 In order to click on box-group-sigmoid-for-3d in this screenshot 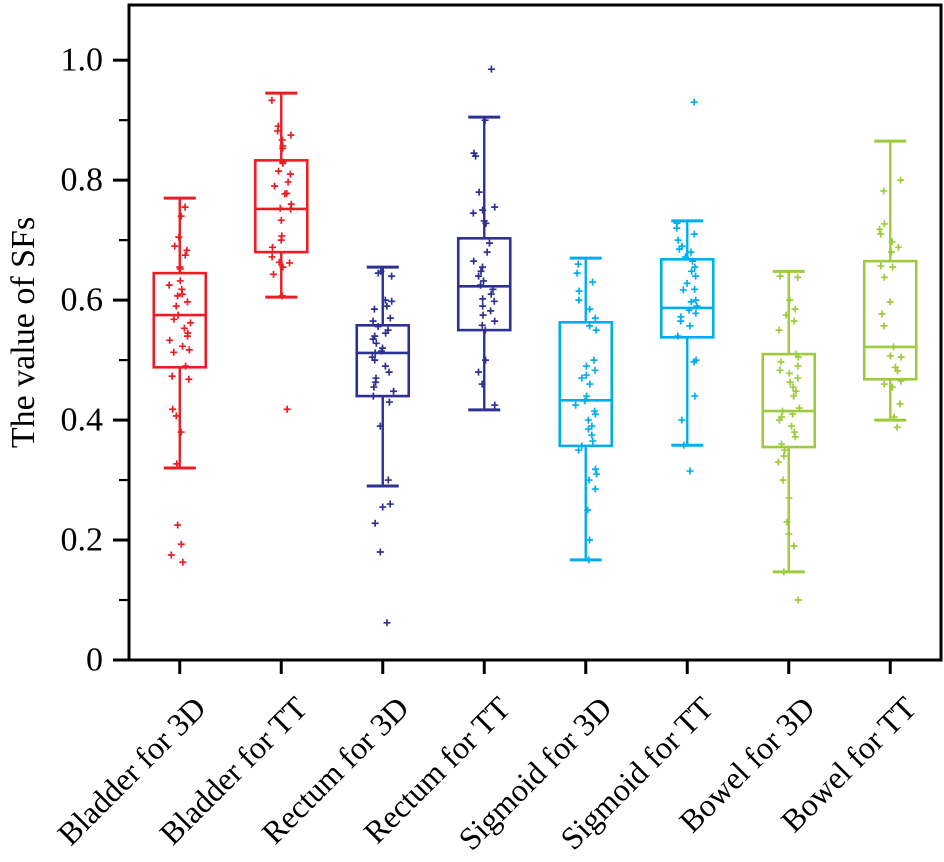, I will do `click(586, 410)`.